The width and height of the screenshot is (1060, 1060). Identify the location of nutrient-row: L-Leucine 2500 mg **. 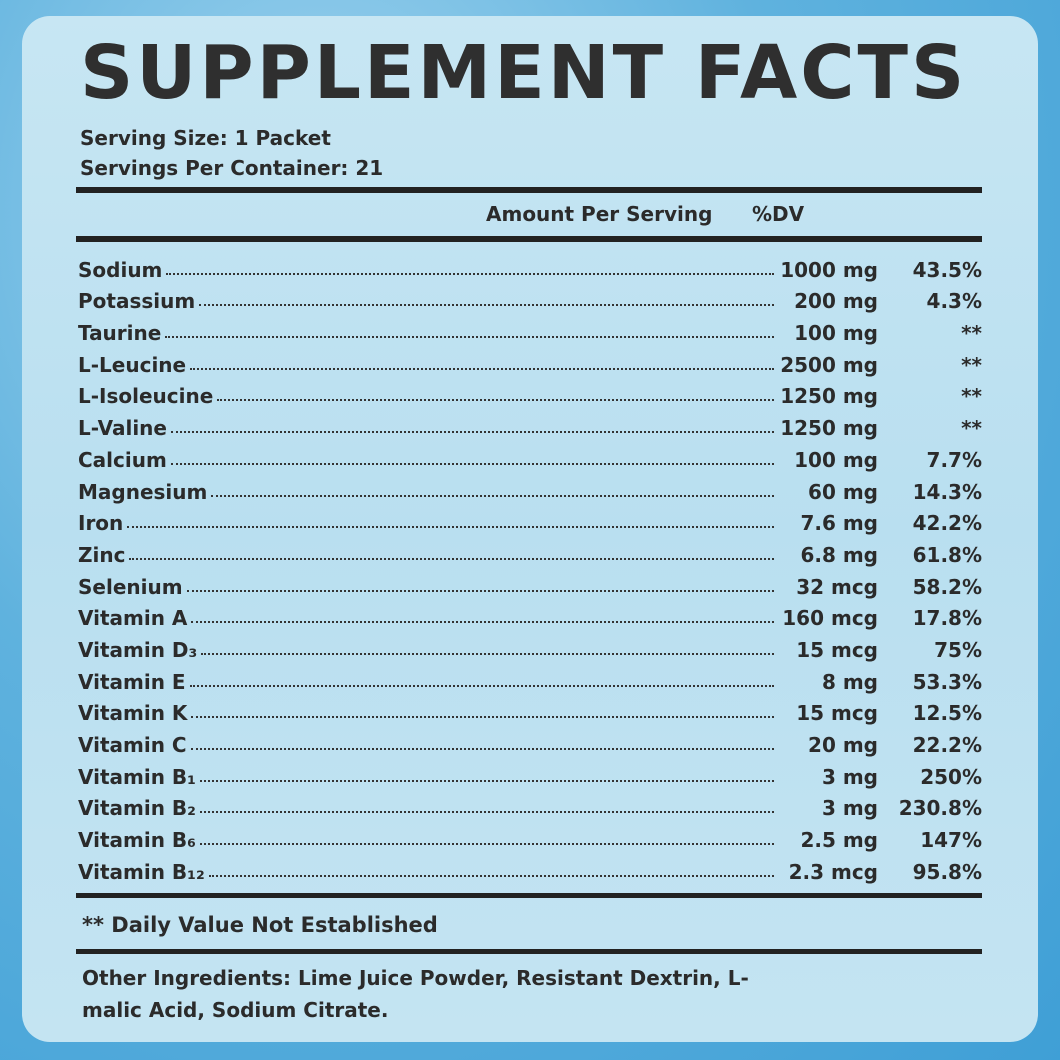
(530, 361).